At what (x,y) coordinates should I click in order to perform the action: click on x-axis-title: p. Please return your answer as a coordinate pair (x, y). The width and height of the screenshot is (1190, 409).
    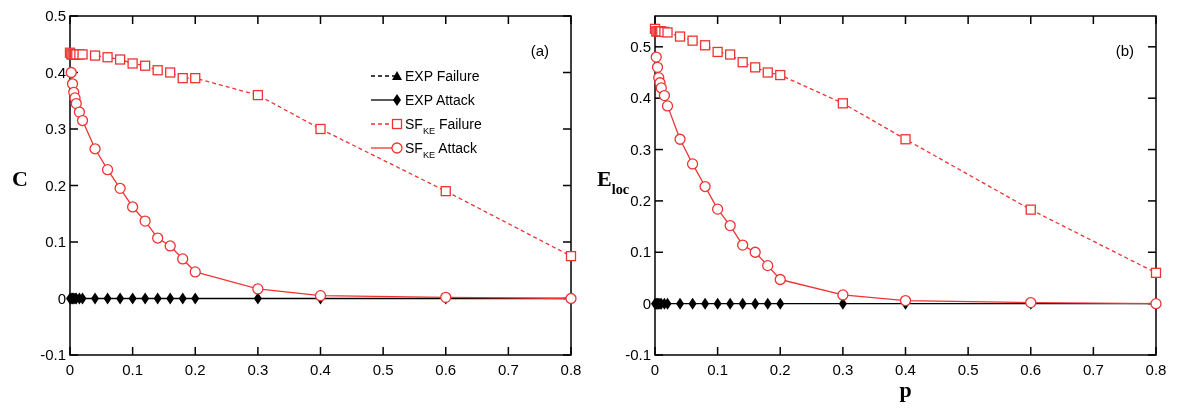
    Looking at the image, I should click on (905, 389).